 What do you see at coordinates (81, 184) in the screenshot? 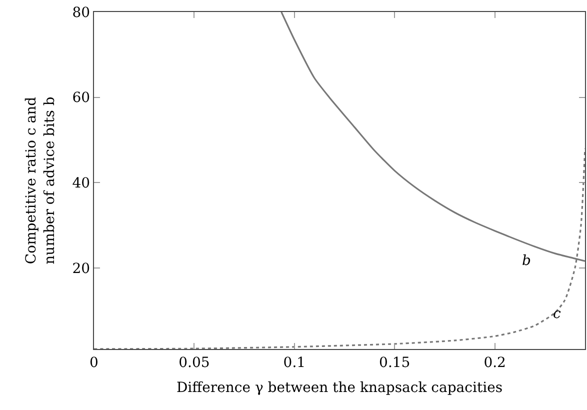
I see `y-tick-label: 40` at bounding box center [81, 184].